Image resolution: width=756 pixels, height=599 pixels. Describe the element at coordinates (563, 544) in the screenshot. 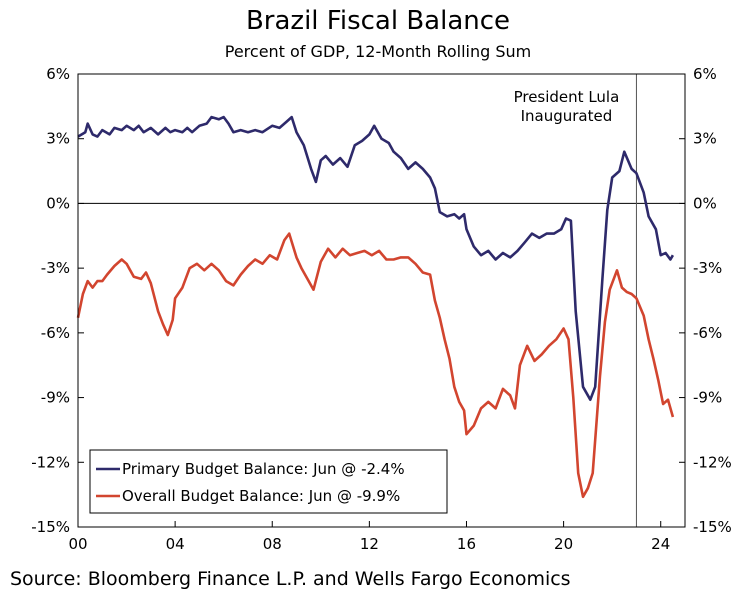

I see `x-tick-label: 20` at that location.